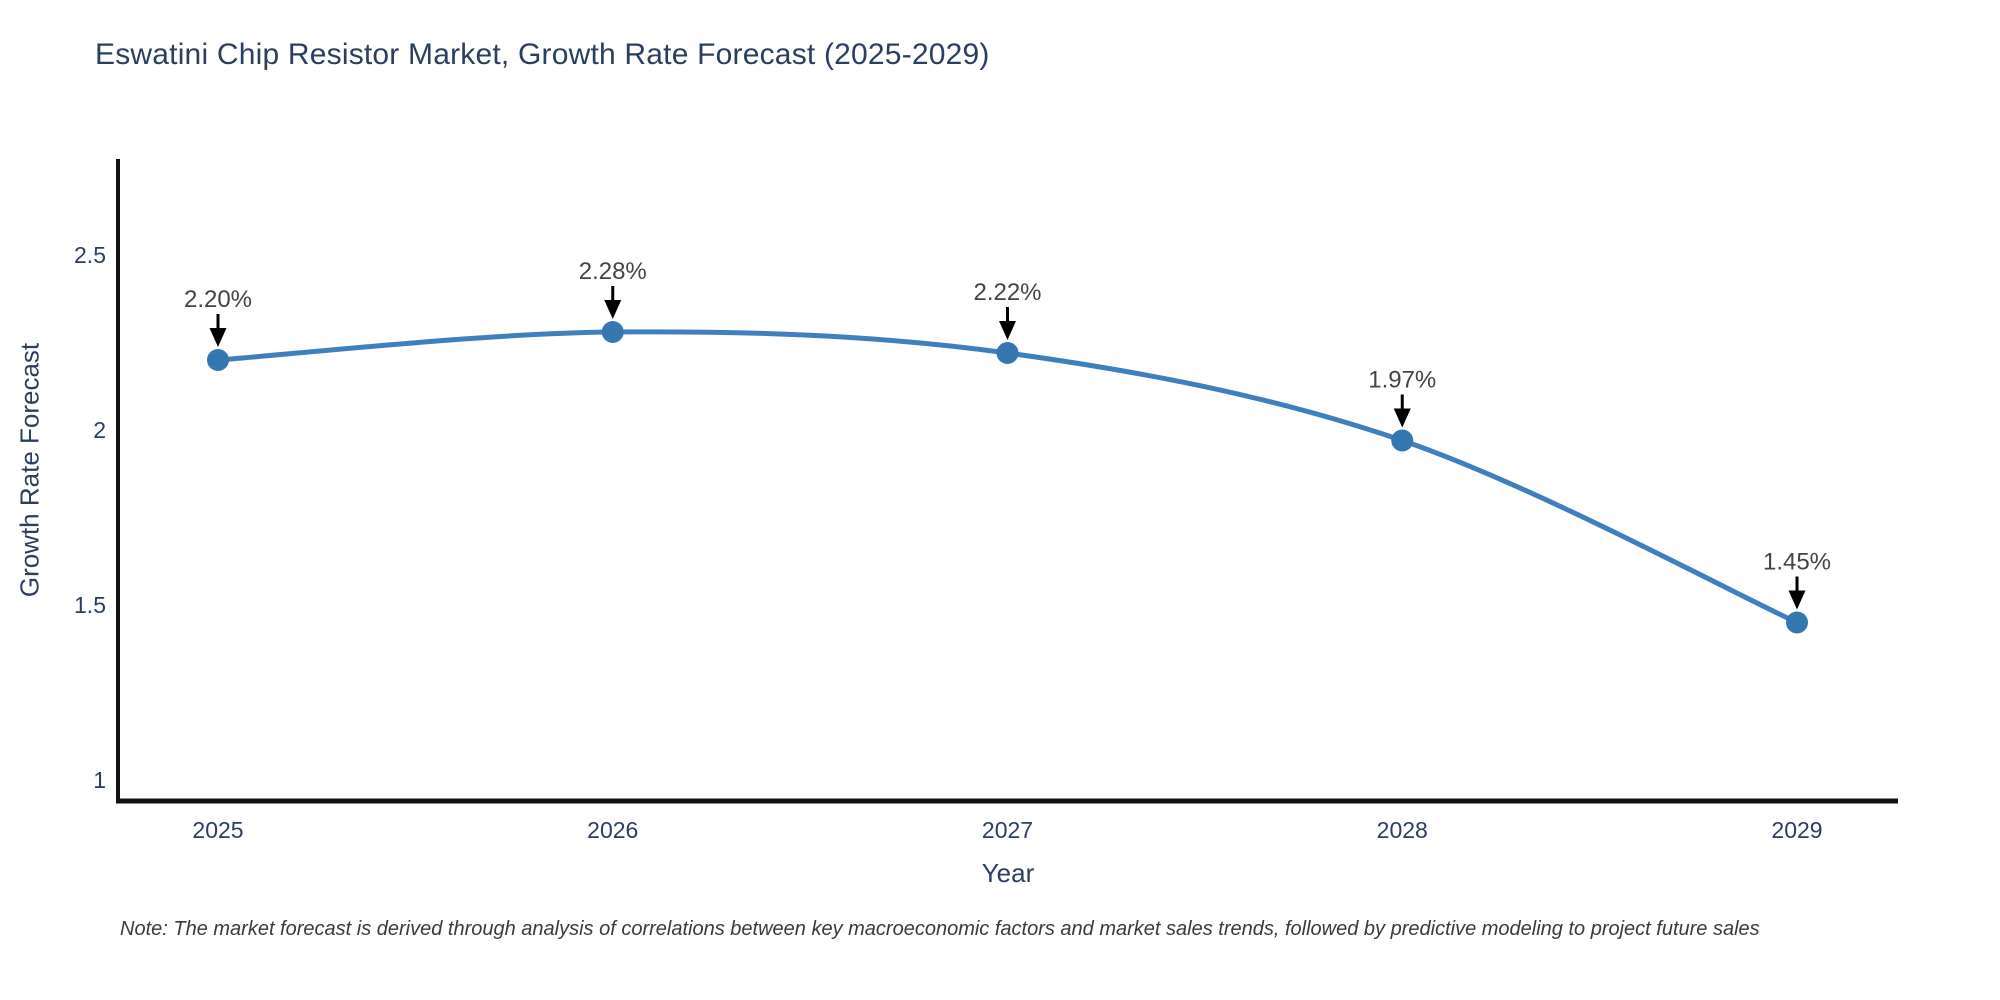  Describe the element at coordinates (1402, 830) in the screenshot. I see `x-tick-label: 2028` at that location.